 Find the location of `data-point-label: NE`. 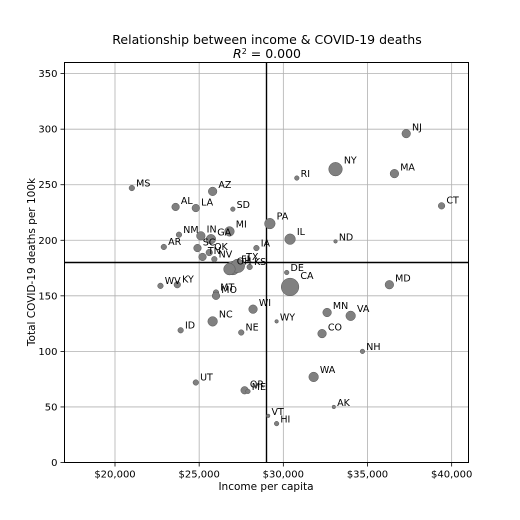

data-point-label: NE is located at coordinates (252, 328).